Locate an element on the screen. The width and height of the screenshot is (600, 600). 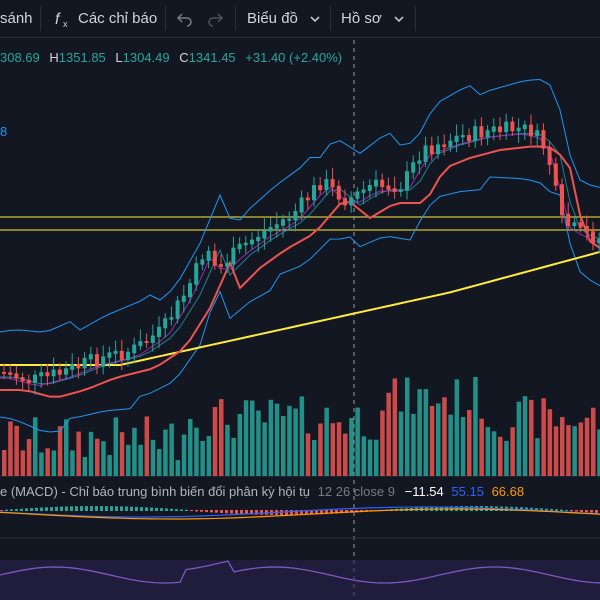
macd-line is located at coordinates (300, 512).